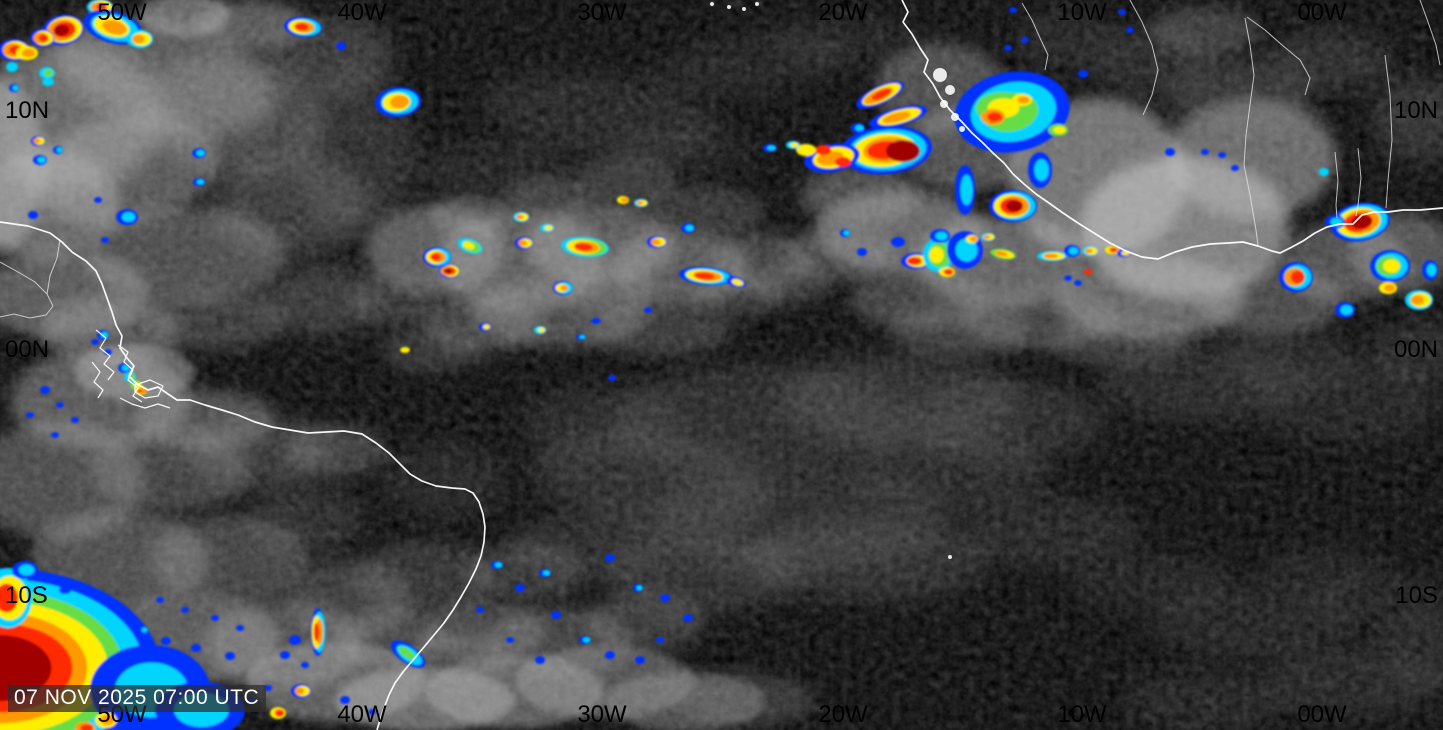 The width and height of the screenshot is (1443, 730). Describe the element at coordinates (837, 280) in the screenshot. I see `white-cloud-specks` at that location.